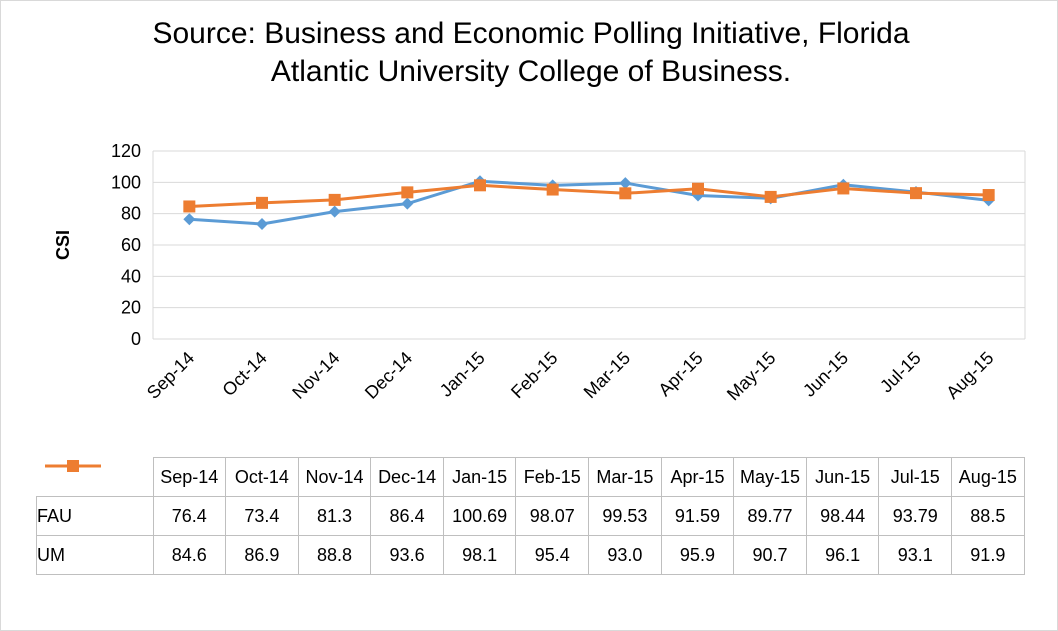  I want to click on legend-entry: UM, so click(95, 517).